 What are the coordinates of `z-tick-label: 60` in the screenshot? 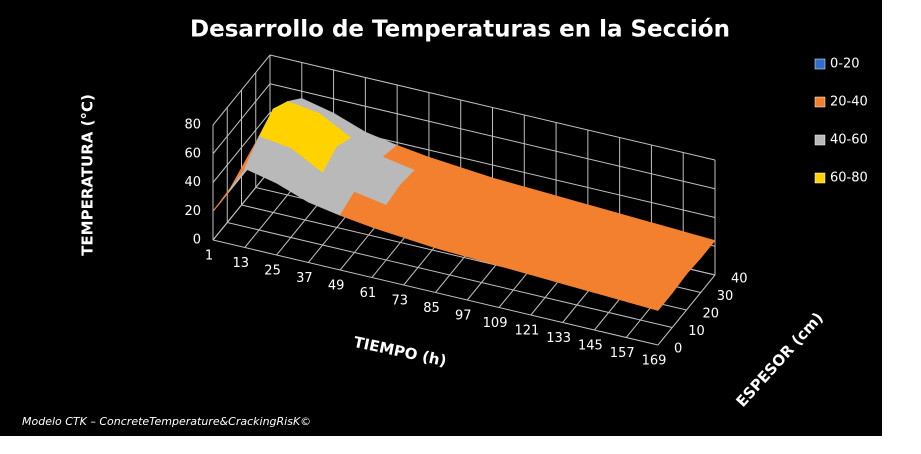 It's located at (192, 153).